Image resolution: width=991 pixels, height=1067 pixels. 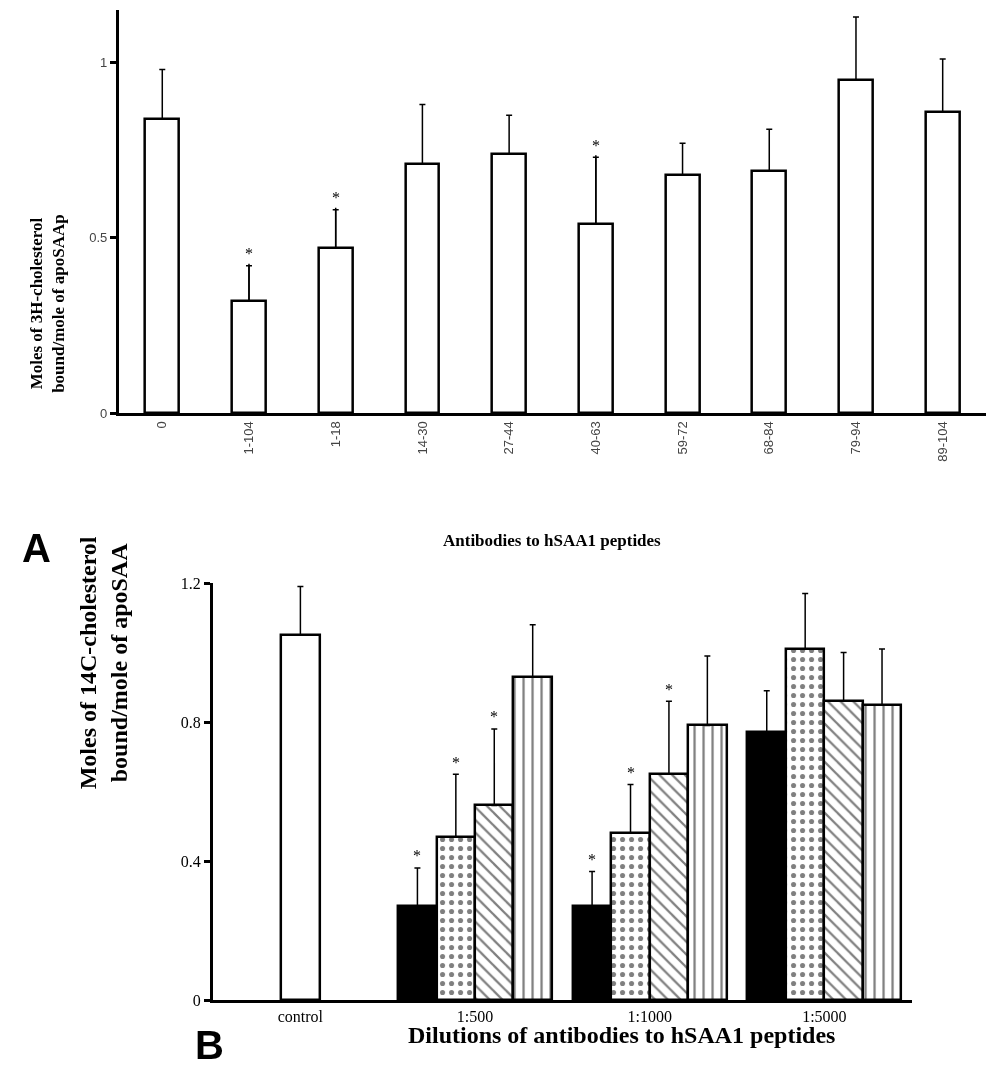 I want to click on x-tick-label: 14-30, so click(x=422, y=438).